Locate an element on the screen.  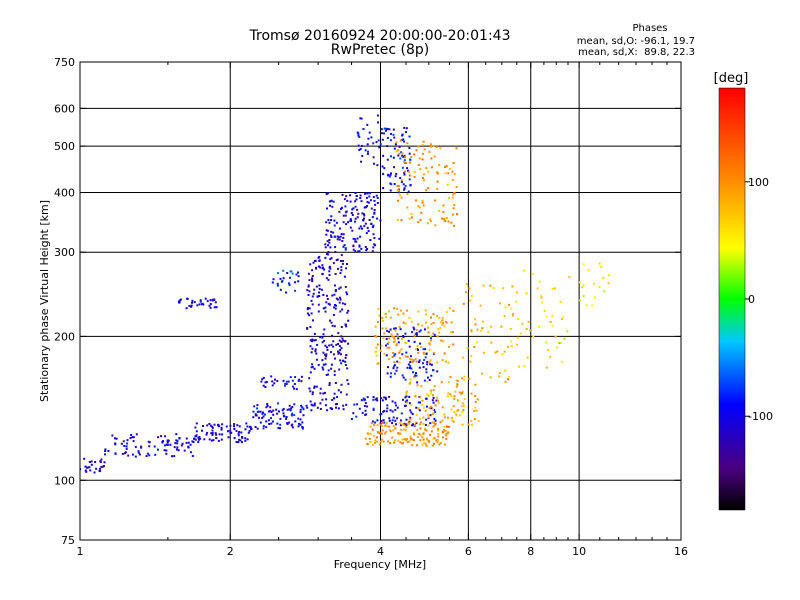
x-tick-label: 2 is located at coordinates (230, 551).